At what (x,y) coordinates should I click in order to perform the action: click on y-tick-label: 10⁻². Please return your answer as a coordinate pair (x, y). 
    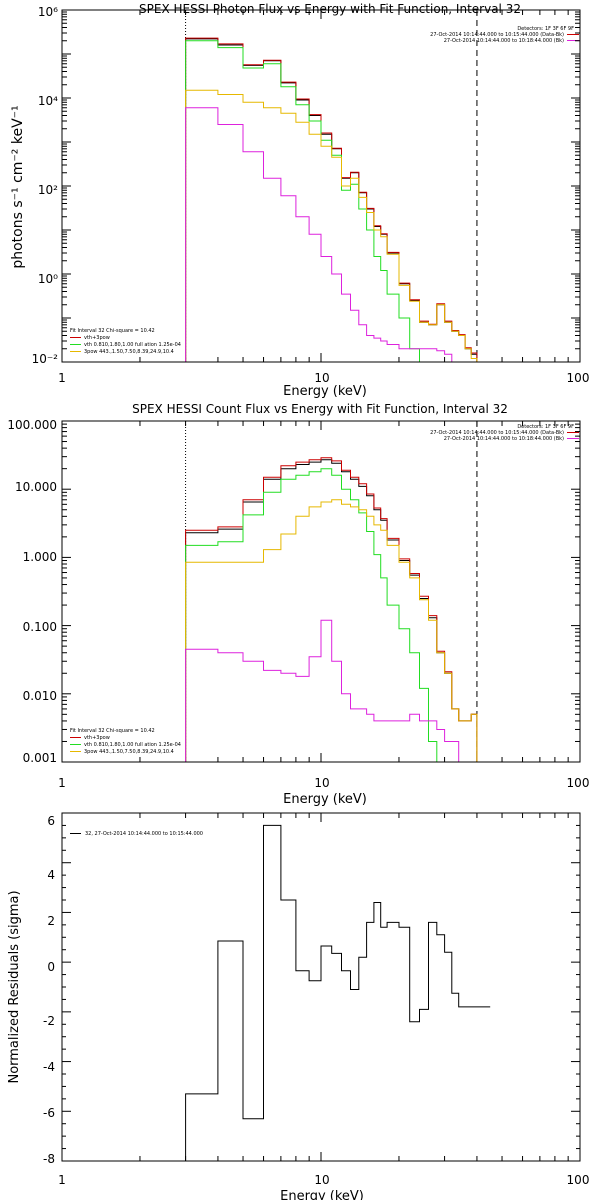
    Looking at the image, I should click on (45, 359).